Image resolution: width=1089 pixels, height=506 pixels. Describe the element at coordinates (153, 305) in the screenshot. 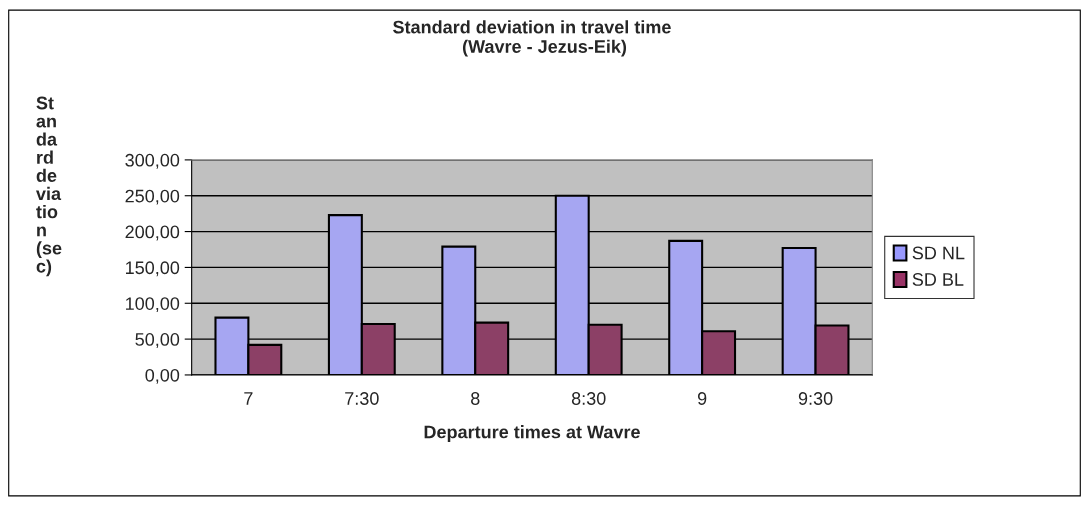

I see `y-tick-label: 100,00` at that location.